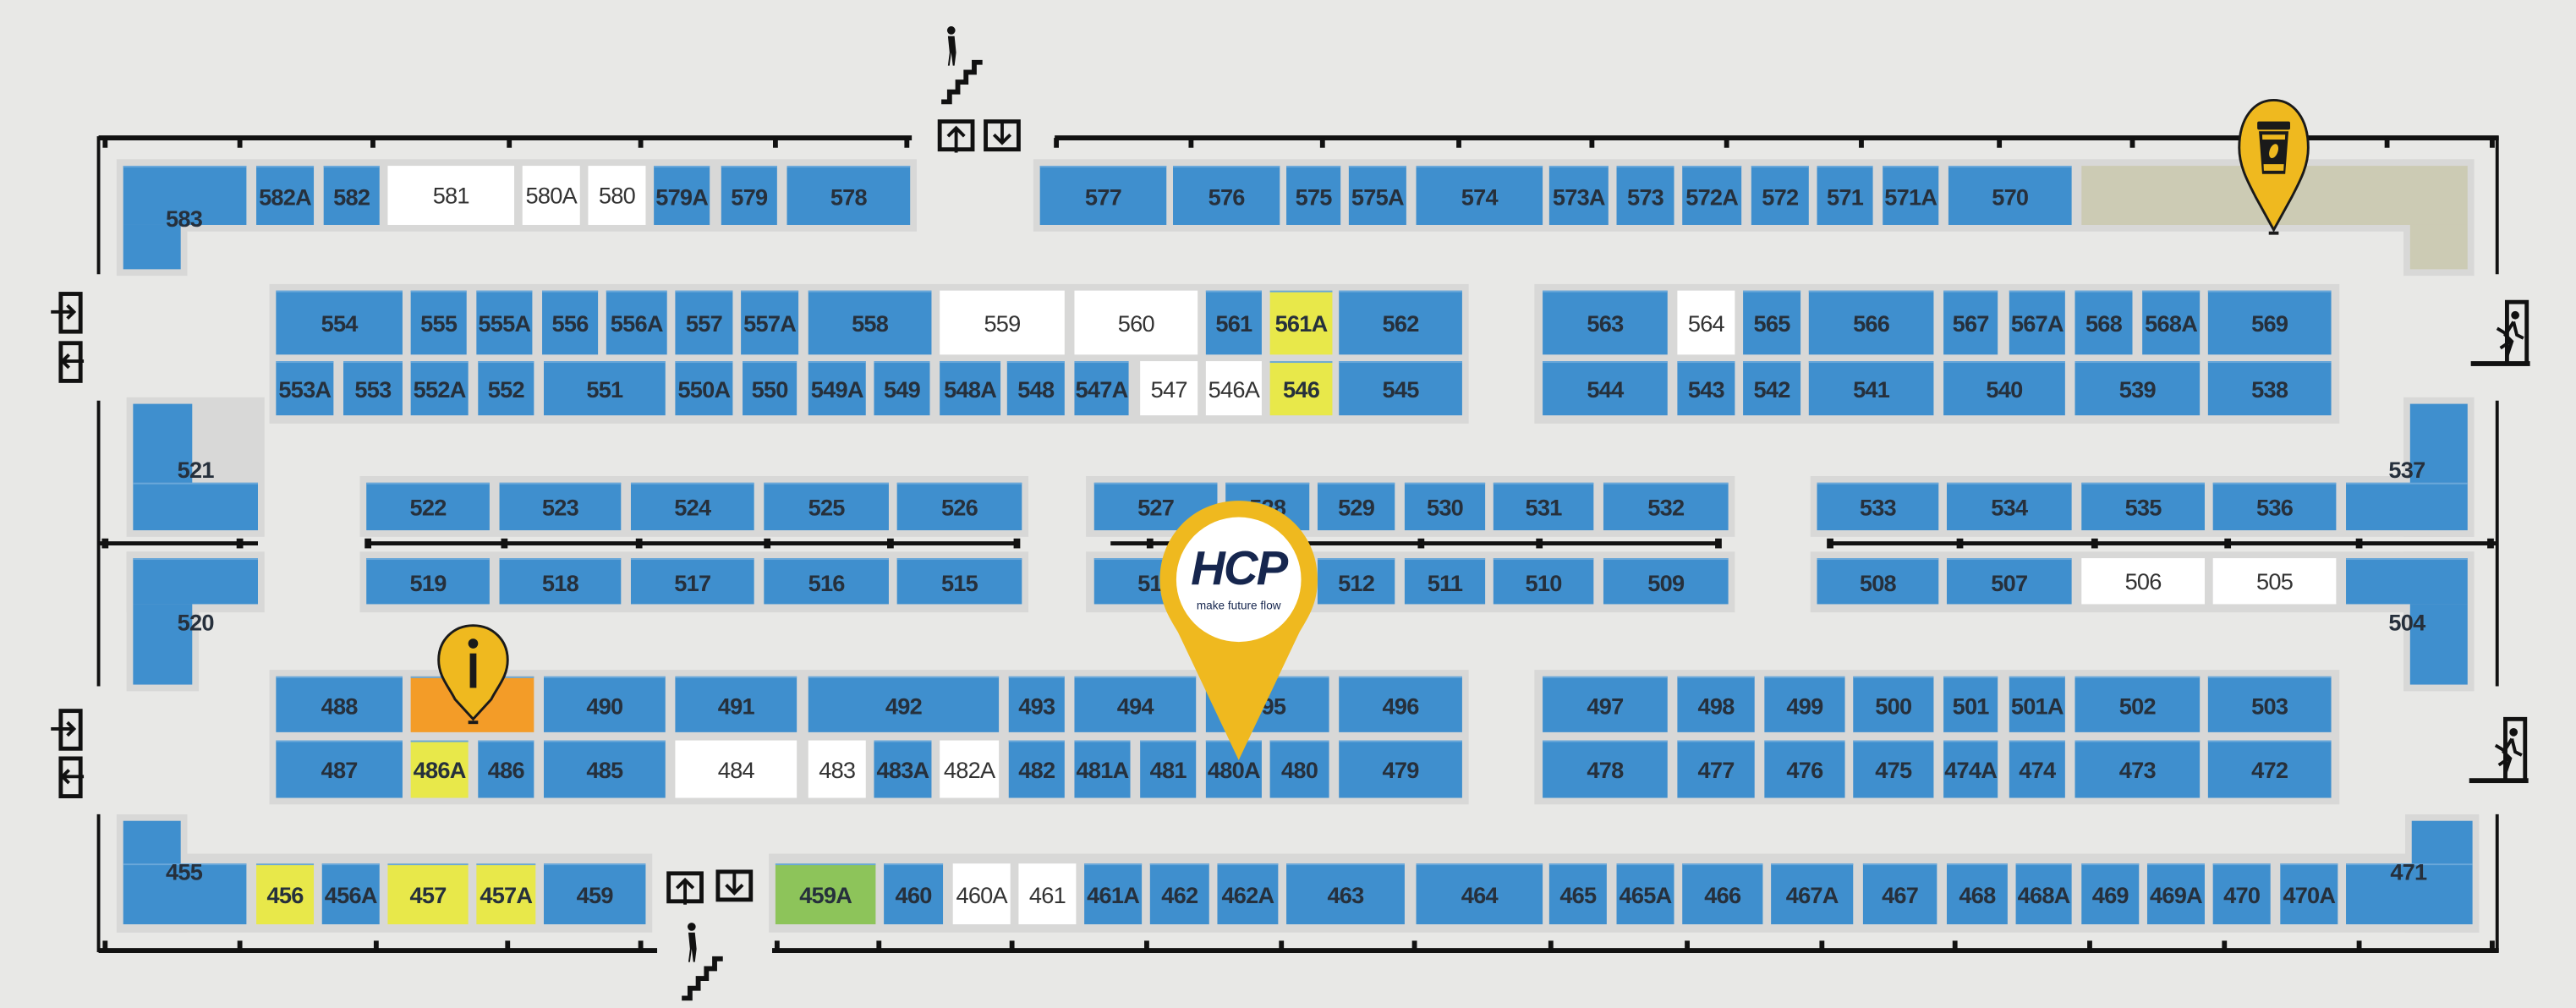  Describe the element at coordinates (473, 675) in the screenshot. I see `info-icon` at that location.